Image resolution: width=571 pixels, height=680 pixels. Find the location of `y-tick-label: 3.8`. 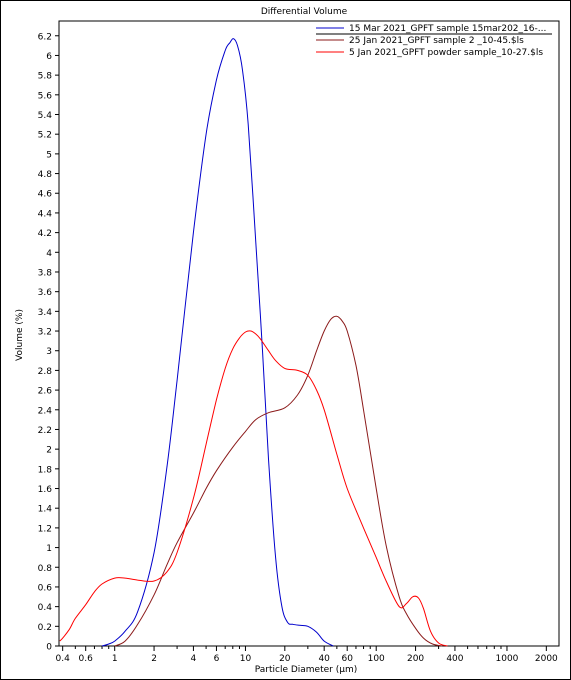

y-tick-label: 3.8 is located at coordinates (45, 273).